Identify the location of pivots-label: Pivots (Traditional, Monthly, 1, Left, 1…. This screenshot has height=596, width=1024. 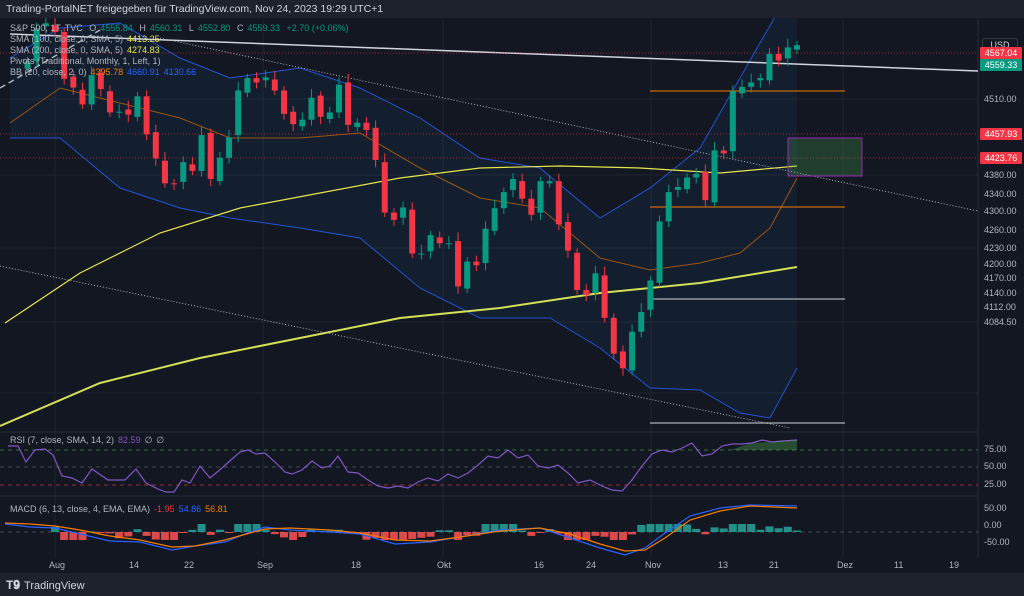
(85, 61).